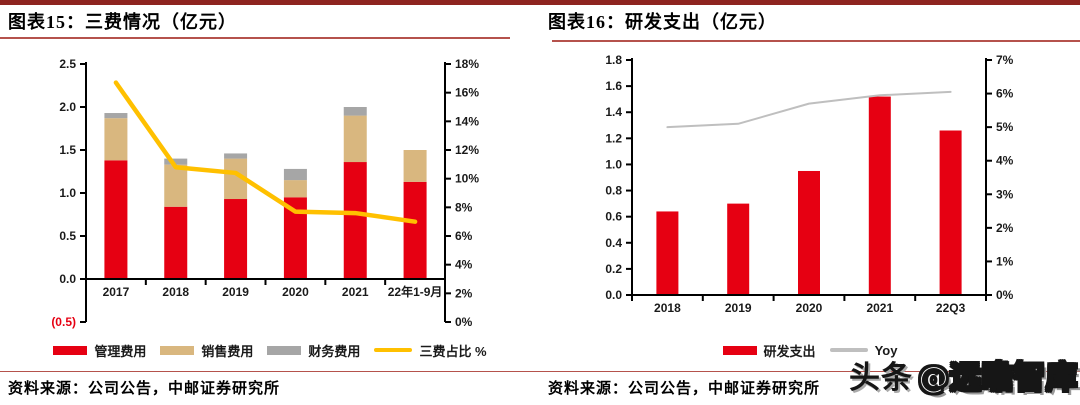  I want to click on figure-16-title: 图表16：研发支出（亿元）, so click(662, 22).